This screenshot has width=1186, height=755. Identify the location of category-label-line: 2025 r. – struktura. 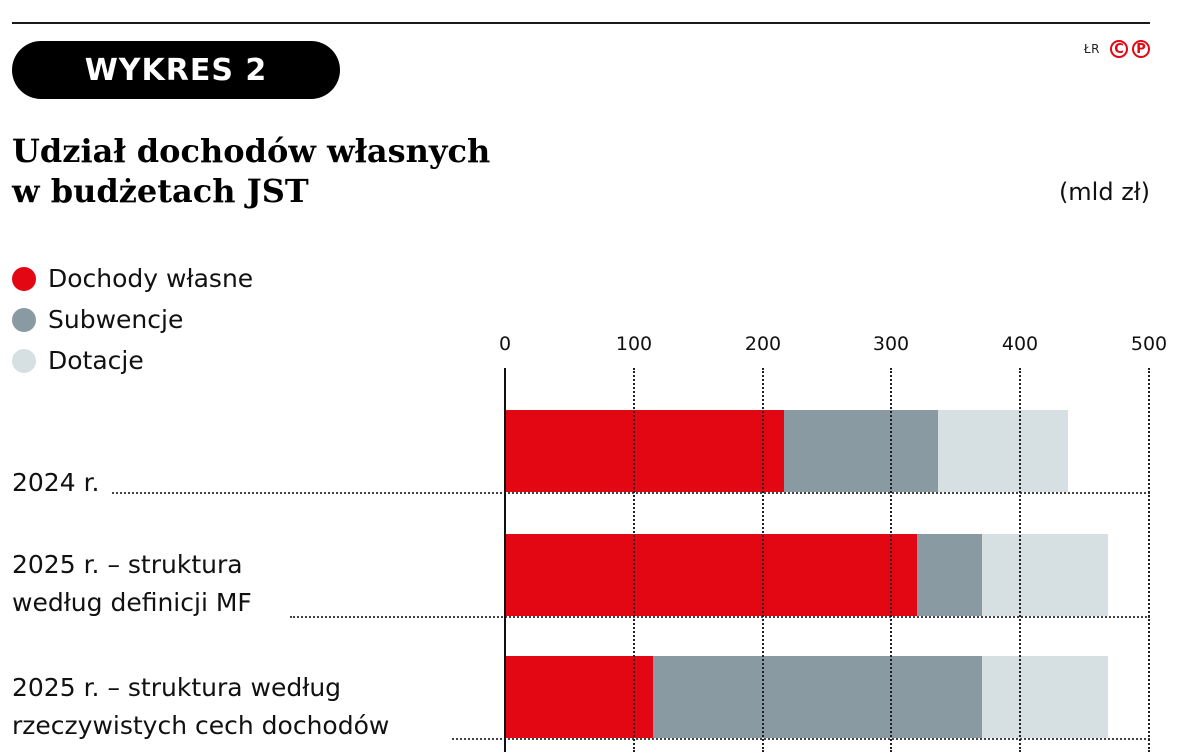
(127, 564).